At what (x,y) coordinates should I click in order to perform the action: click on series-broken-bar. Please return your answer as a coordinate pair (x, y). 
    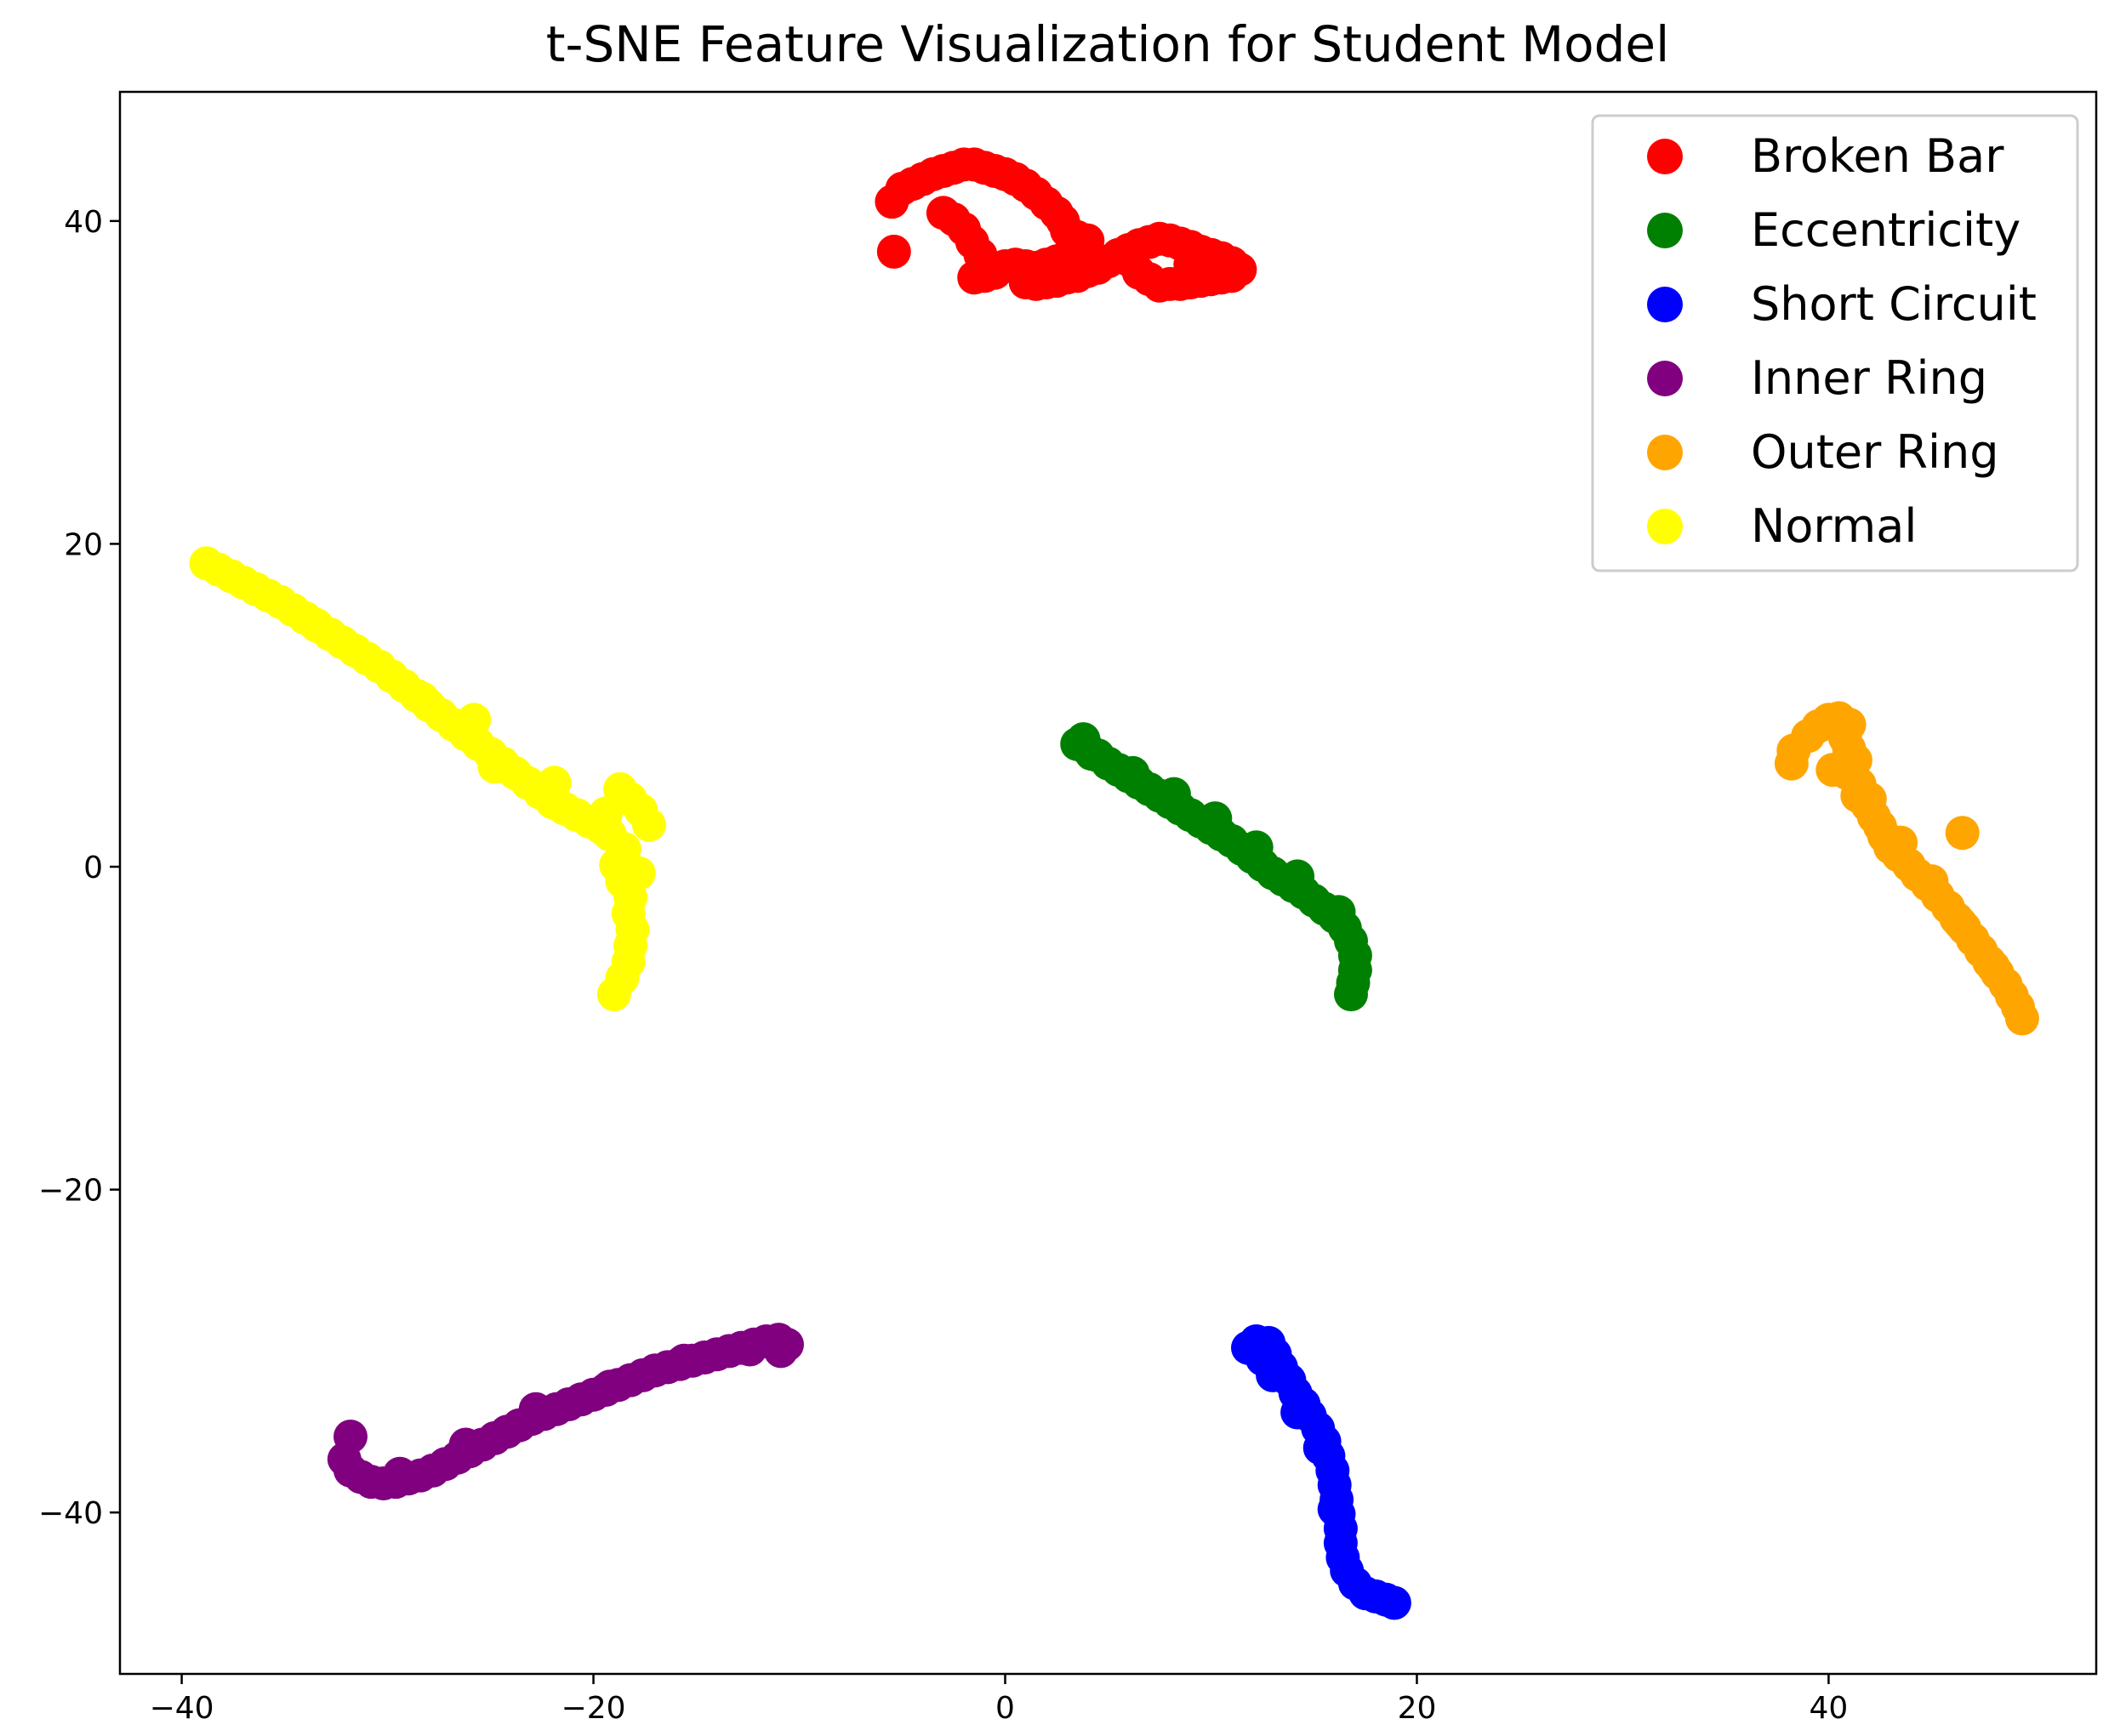
    Looking at the image, I should click on (1066, 225).